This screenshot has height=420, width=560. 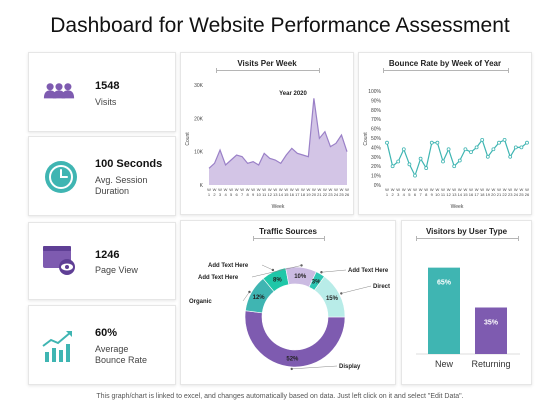 I want to click on usertype-bar, so click(x=491, y=330).